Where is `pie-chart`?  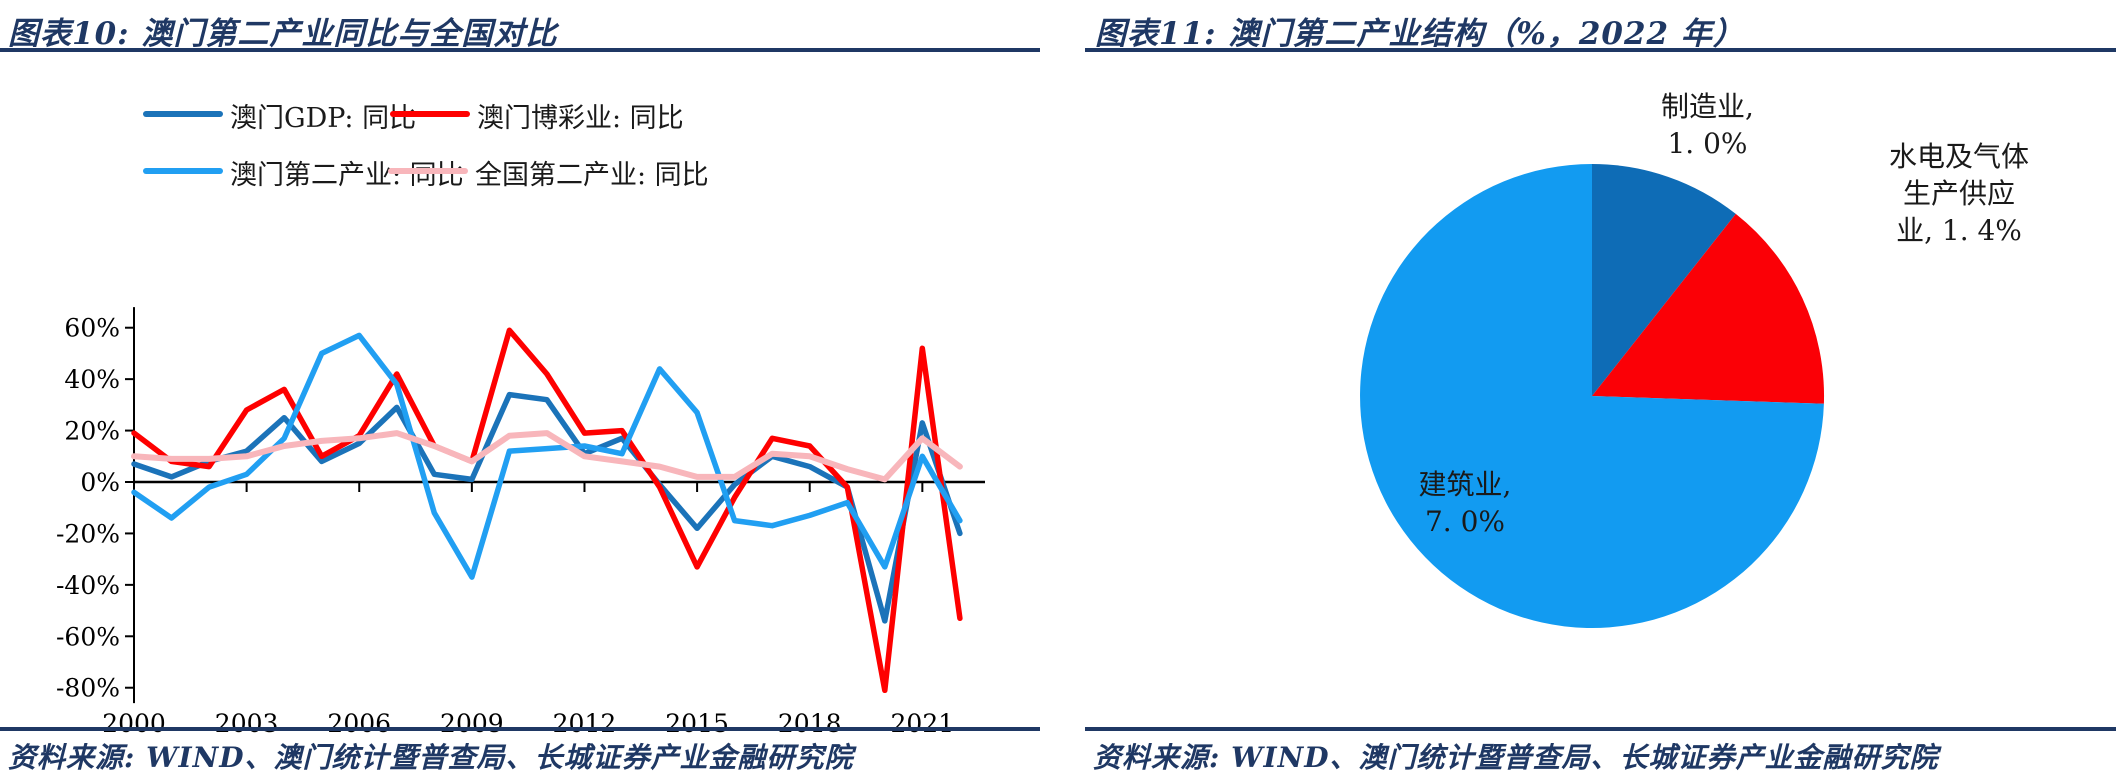 pie-chart is located at coordinates (1592, 396).